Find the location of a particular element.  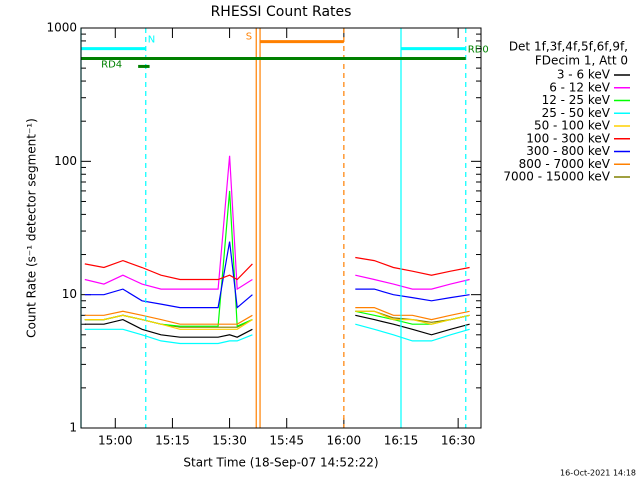

legend-label: 100 - 300 keV is located at coordinates (568, 138).